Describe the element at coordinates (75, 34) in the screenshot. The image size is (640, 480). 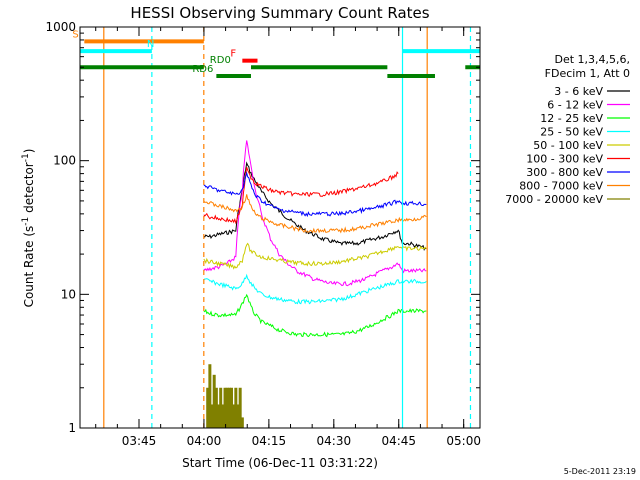
I see `state-label-s: S` at that location.